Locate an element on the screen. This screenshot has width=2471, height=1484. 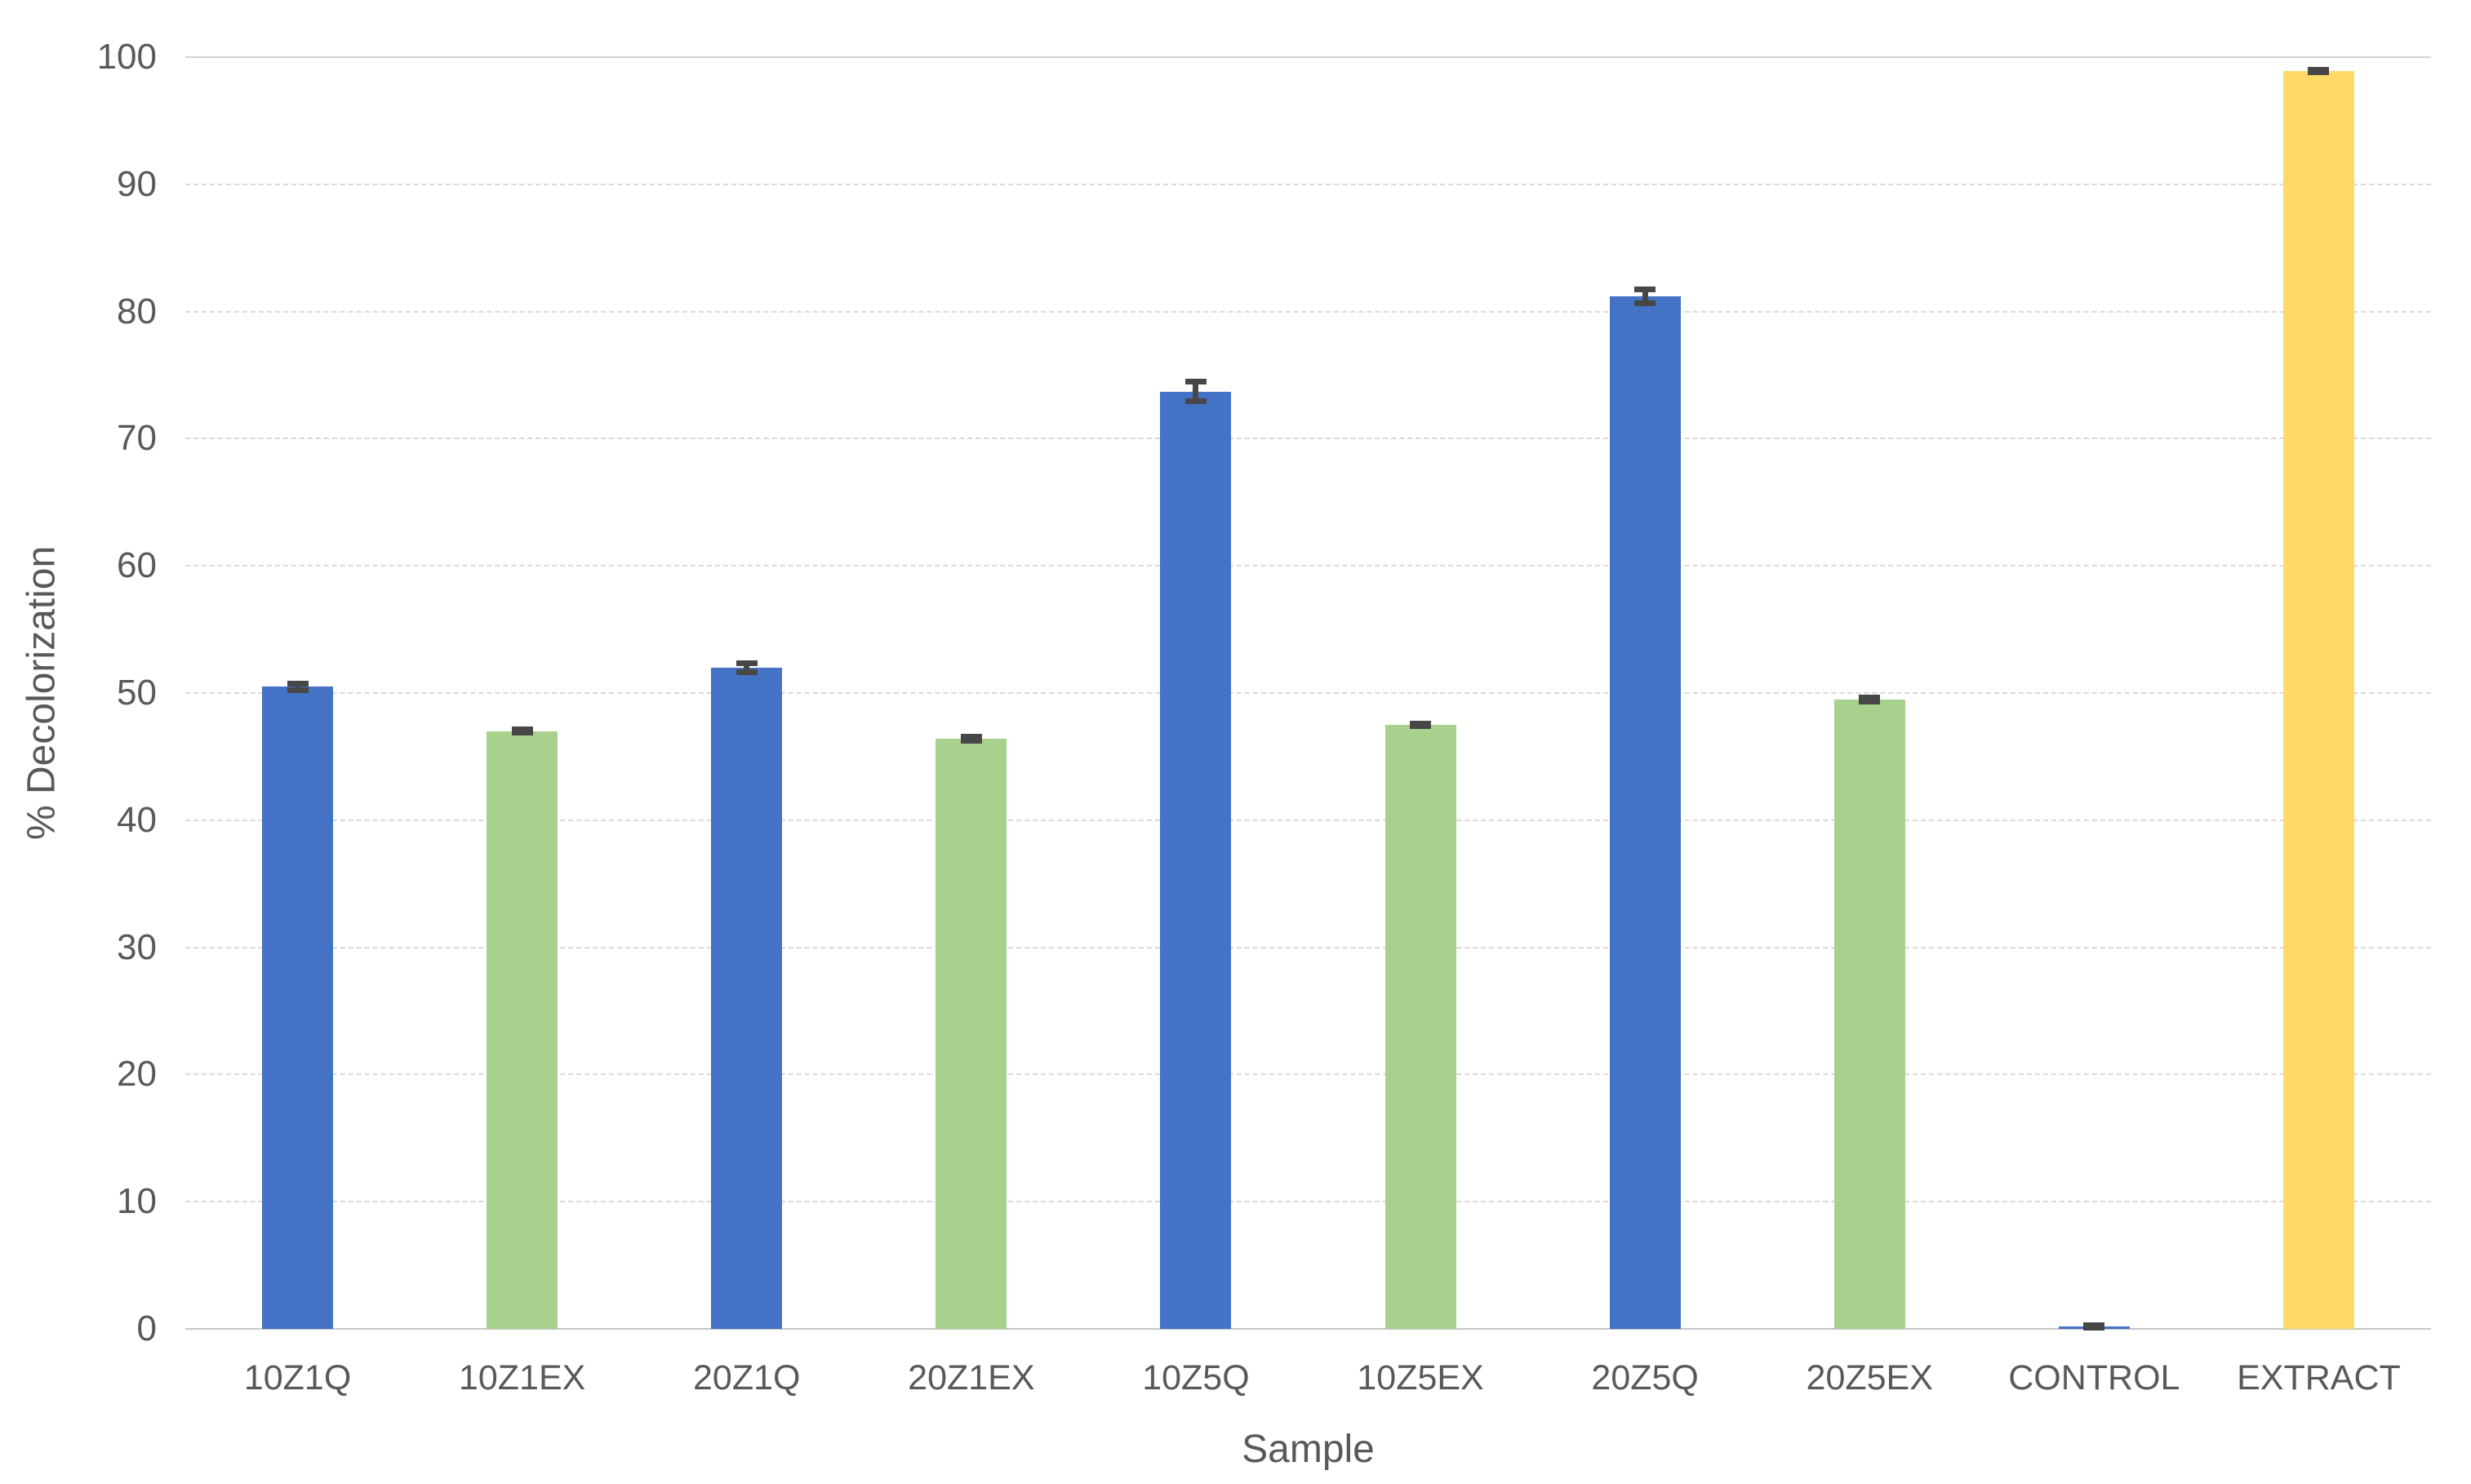
y-axis-tick-label: 80 is located at coordinates (137, 311).